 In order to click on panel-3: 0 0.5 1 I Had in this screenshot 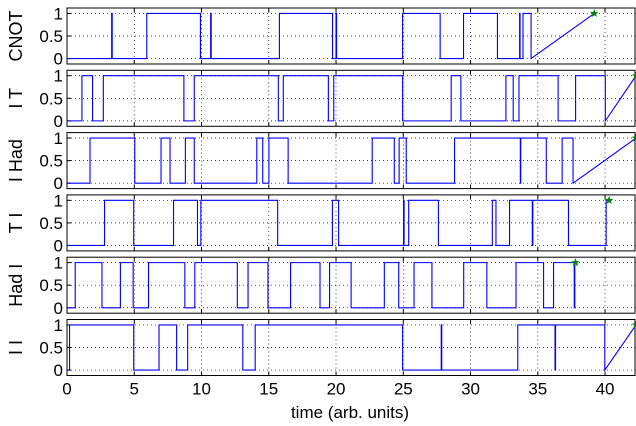, I will do `click(321, 161)`.